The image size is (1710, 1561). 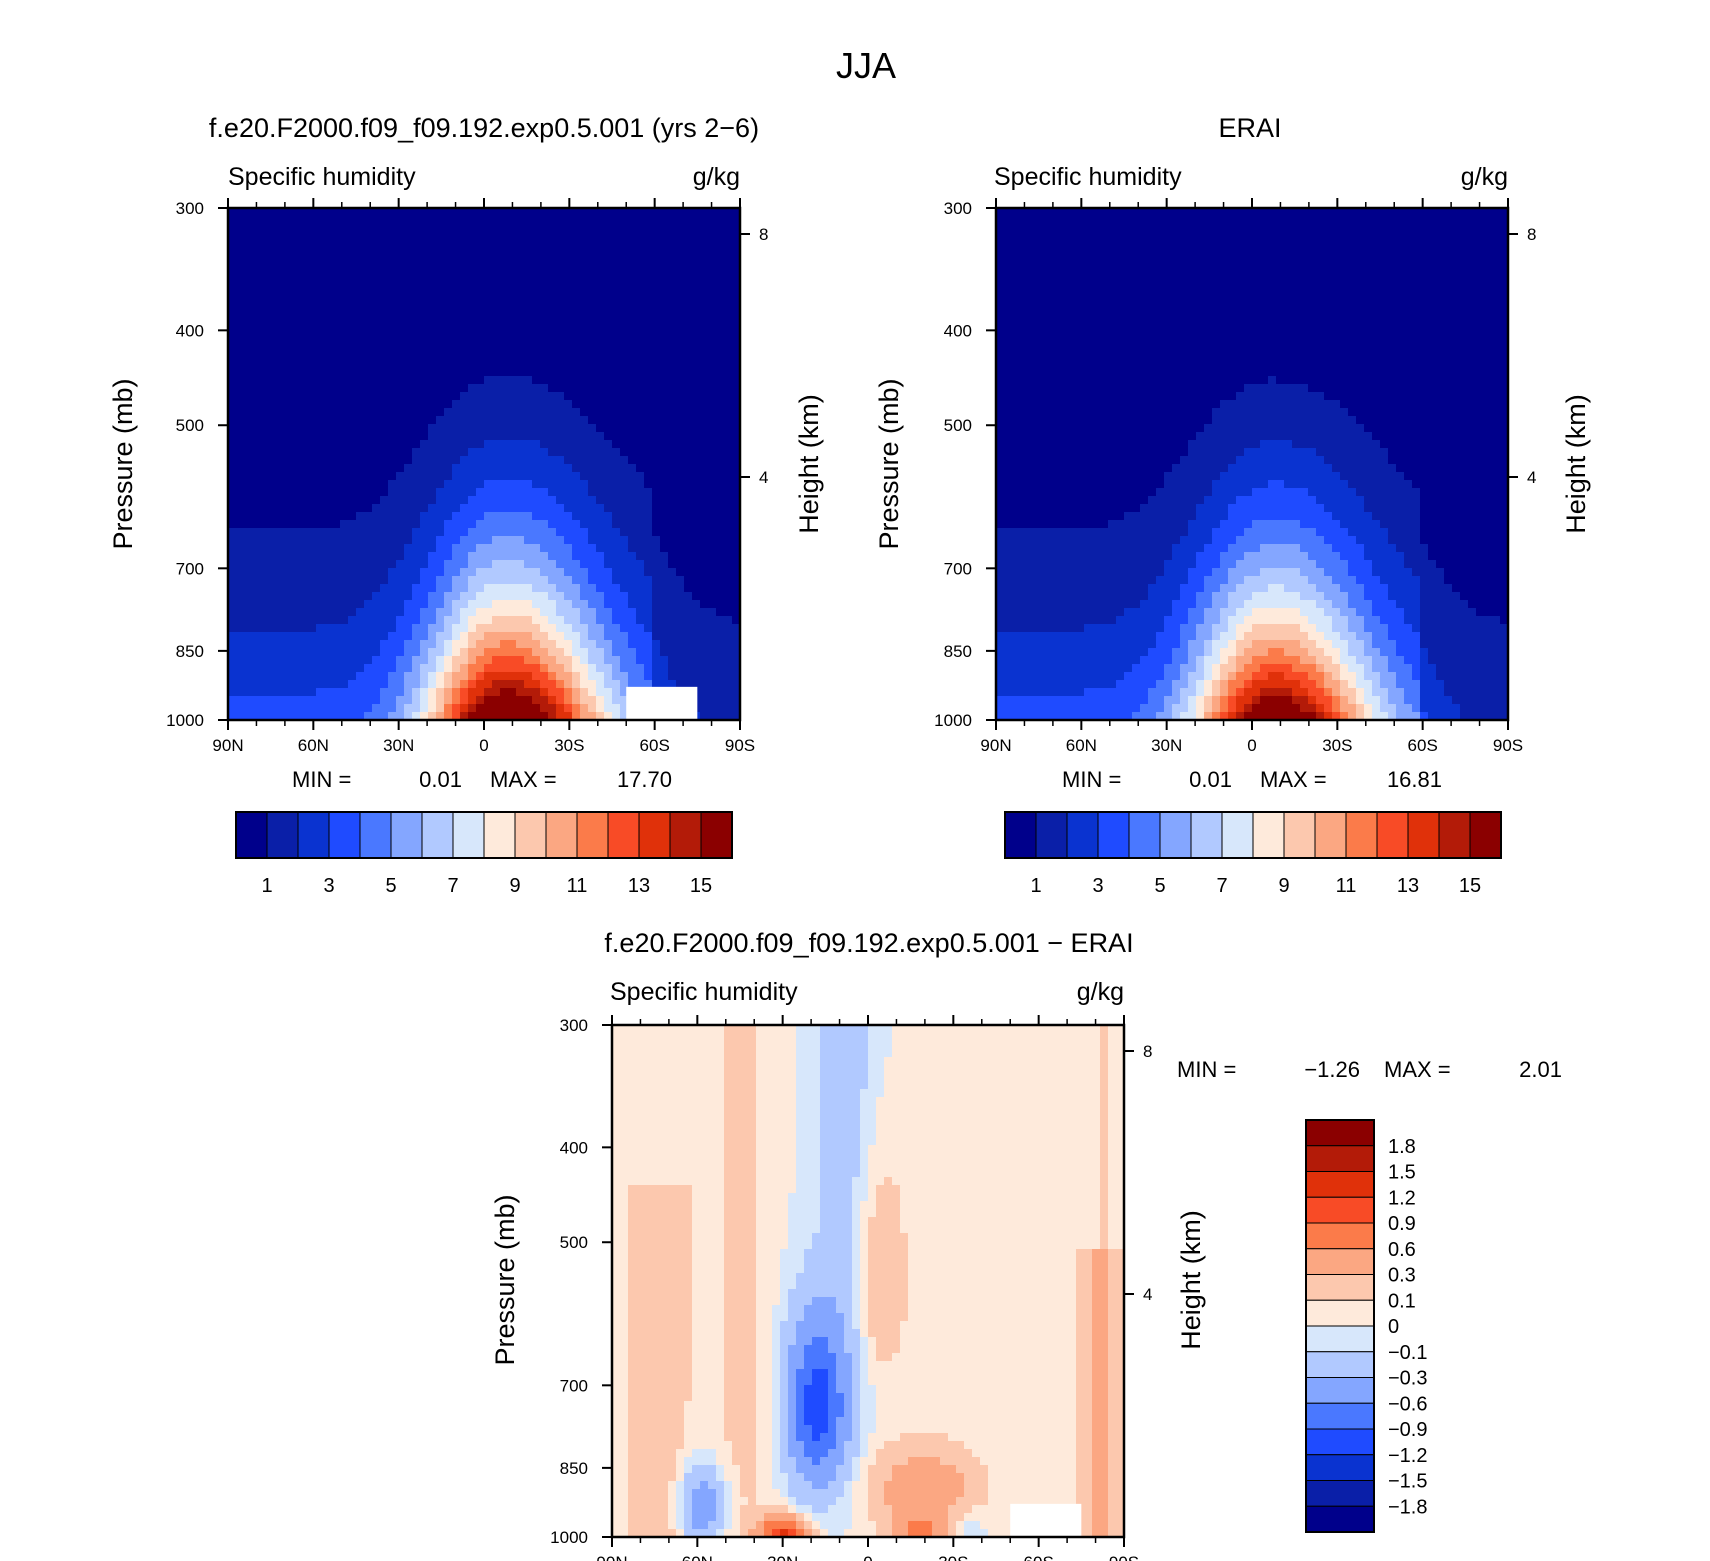 What do you see at coordinates (251, 835) in the screenshot?
I see `colorbar-box` at bounding box center [251, 835].